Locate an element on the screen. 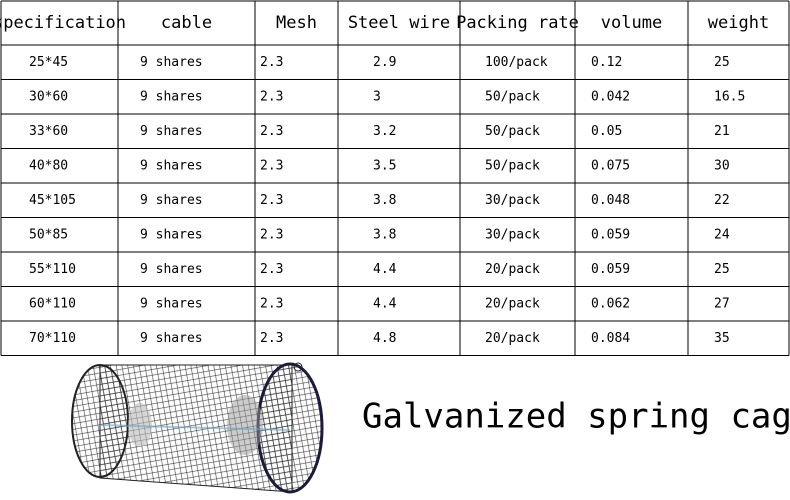 This screenshot has width=790, height=500. cage-illustration is located at coordinates (197, 428).